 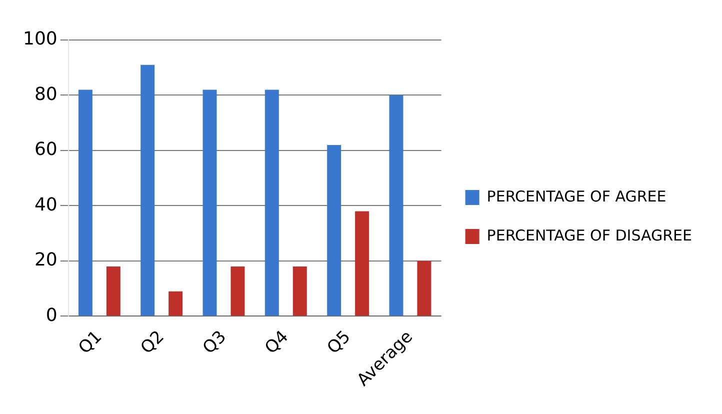 What do you see at coordinates (589, 235) in the screenshot?
I see `legend-label: PERCENTAGE OF DISAGREE` at bounding box center [589, 235].